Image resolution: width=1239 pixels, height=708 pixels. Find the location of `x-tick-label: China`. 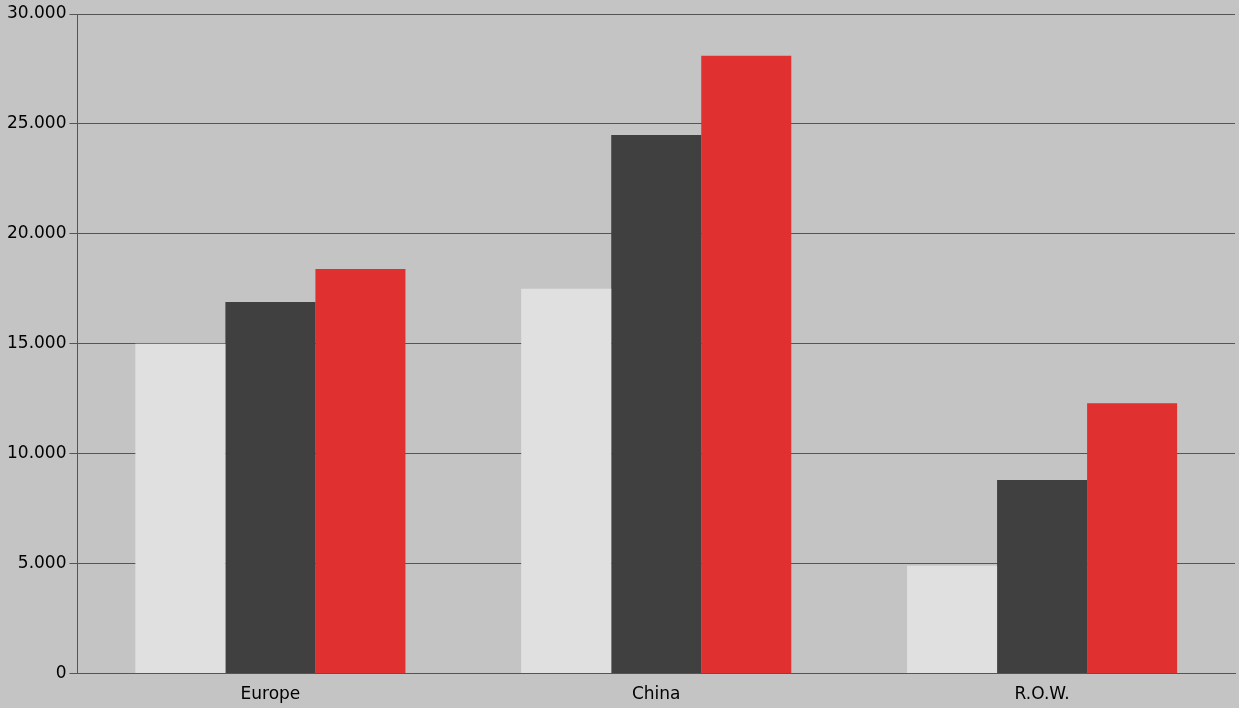

x-tick-label: China is located at coordinates (656, 693).